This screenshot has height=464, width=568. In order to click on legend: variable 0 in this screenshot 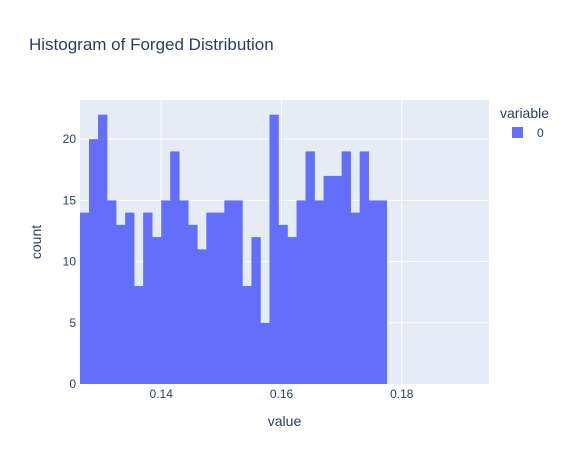, I will do `click(524, 122)`.